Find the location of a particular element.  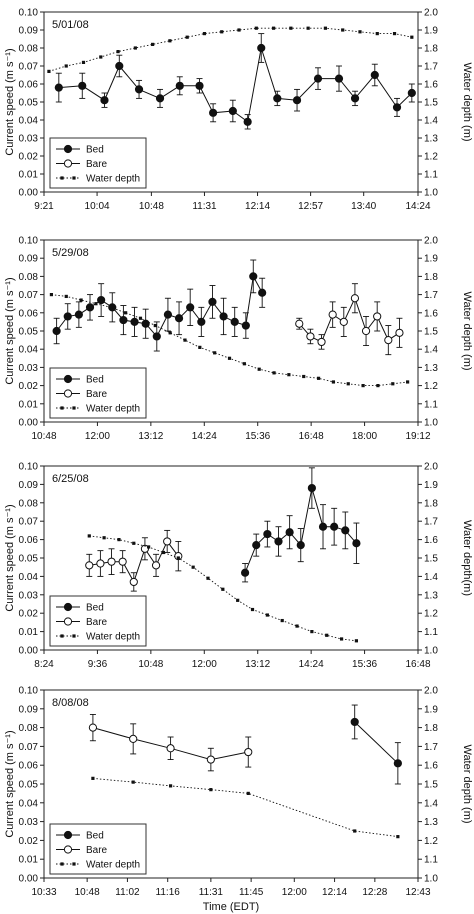

x-tick-label: 16:48 is located at coordinates (311, 436).